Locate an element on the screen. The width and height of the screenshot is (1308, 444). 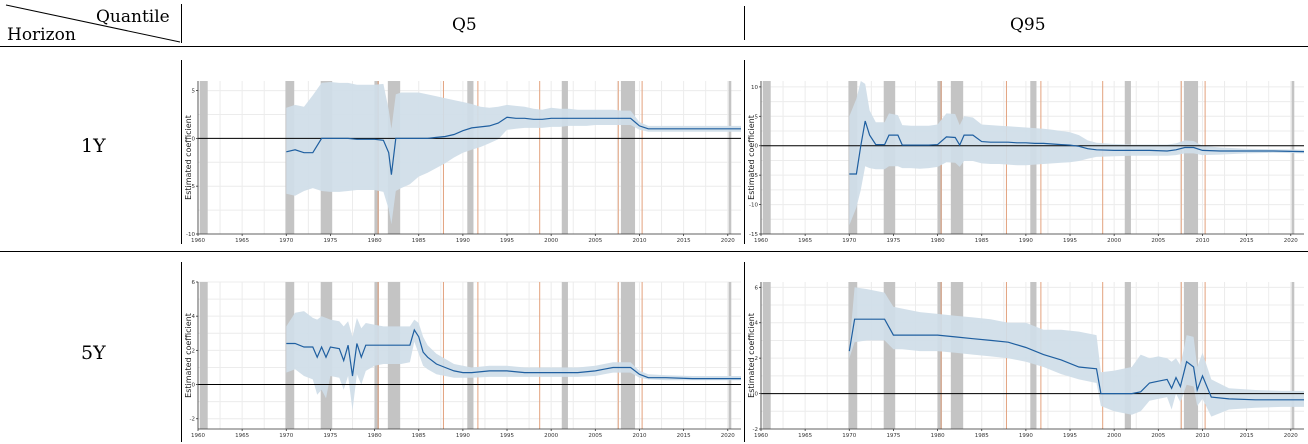
row2-column-divider is located at coordinates (744, 352).